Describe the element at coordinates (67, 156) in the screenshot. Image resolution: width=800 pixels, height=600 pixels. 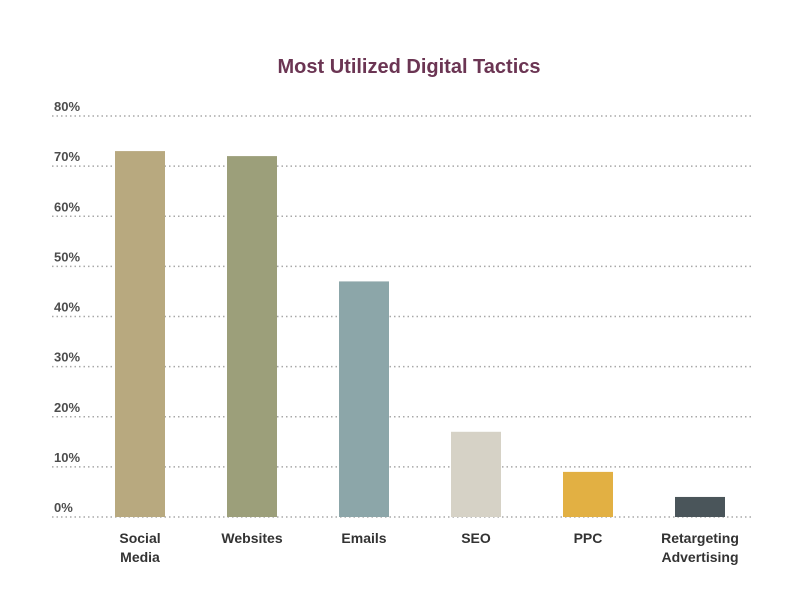
I see `y-tick-label: 70%` at that location.